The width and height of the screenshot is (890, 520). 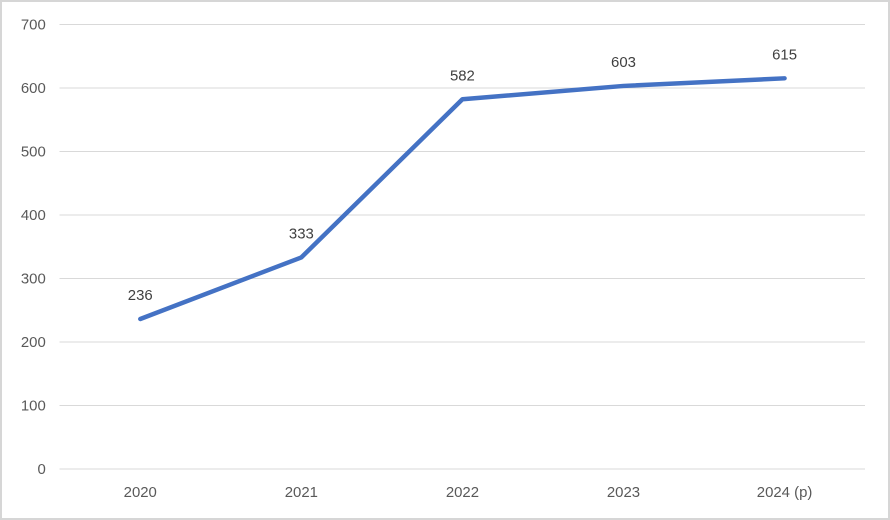 I want to click on x-axis-tick-label: 2021, so click(x=301, y=493).